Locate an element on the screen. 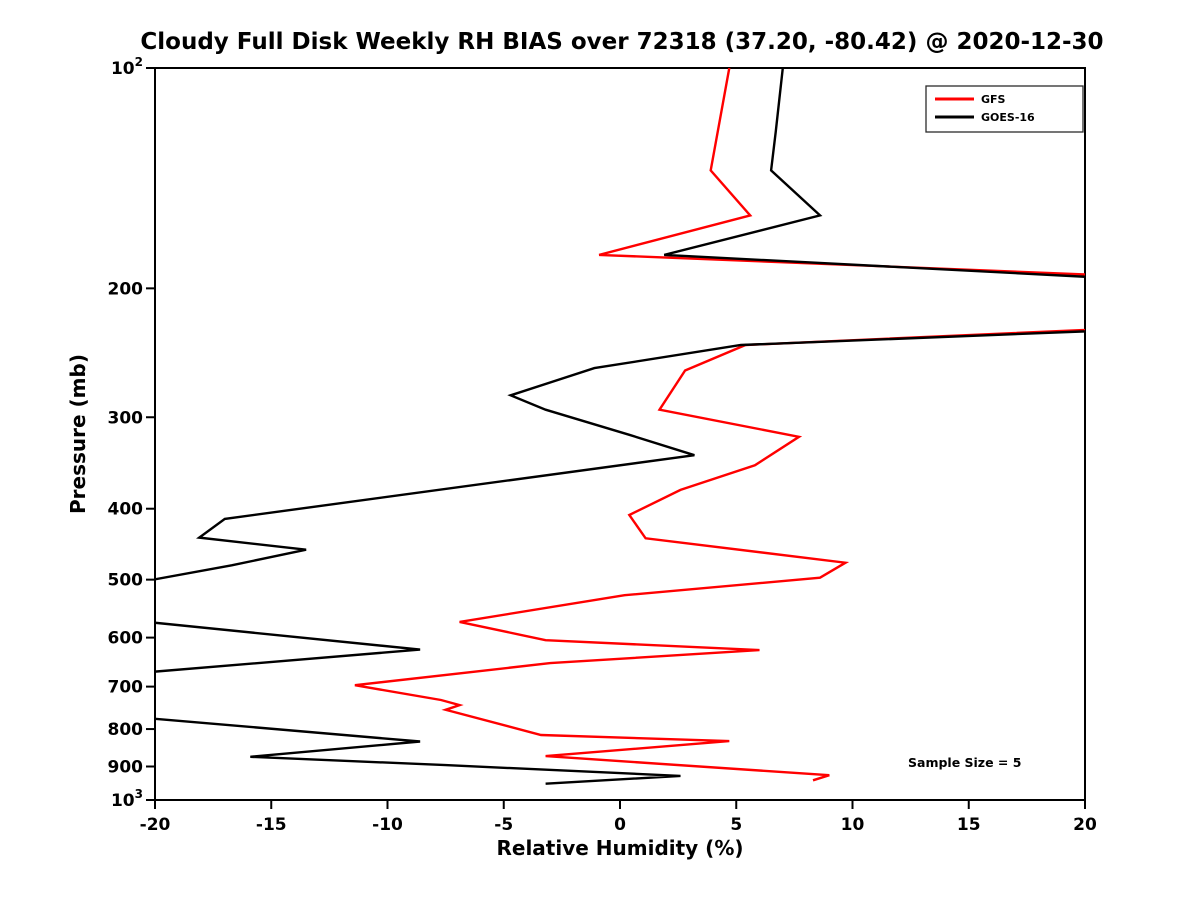 Image resolution: width=1200 pixels, height=900 pixels. x-tick-label: 5 is located at coordinates (736, 825).